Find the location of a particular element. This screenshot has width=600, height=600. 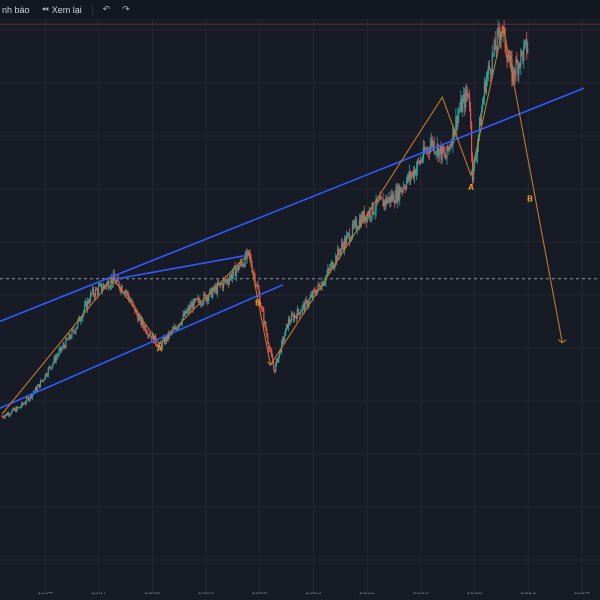

redo-button: ↷ is located at coordinates (126, 9).